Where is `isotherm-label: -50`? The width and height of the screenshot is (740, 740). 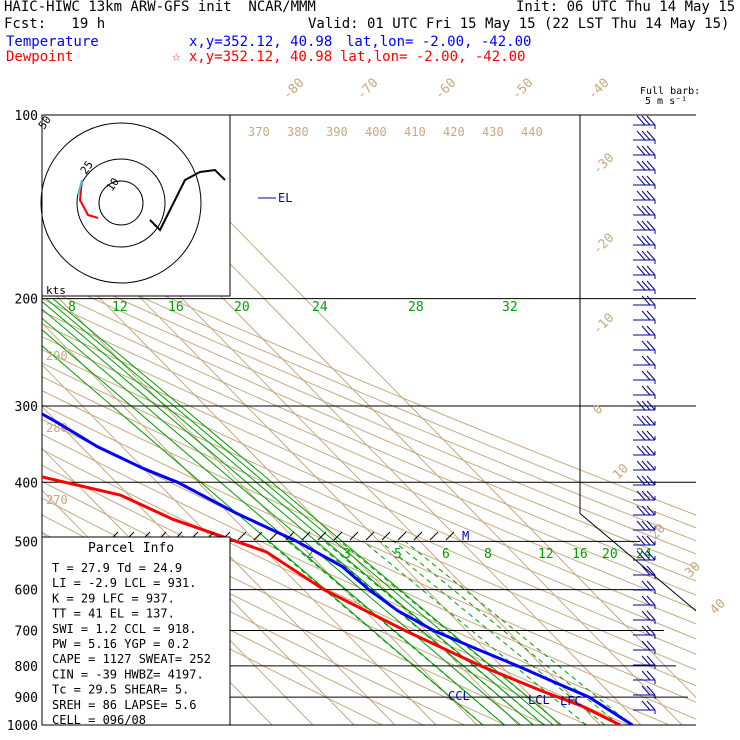 isotherm-label: -50 is located at coordinates (522, 89).